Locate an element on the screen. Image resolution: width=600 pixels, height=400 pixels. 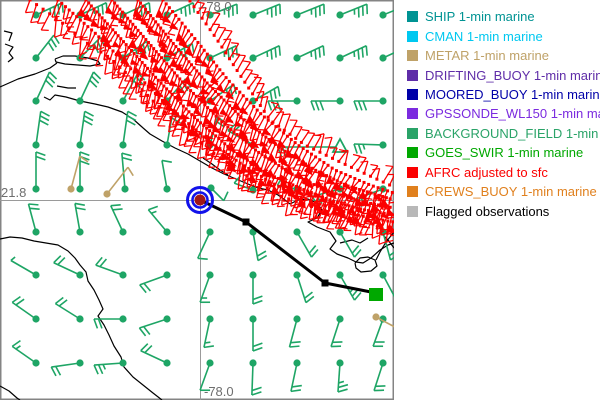
legend-label: GOES_SWIR 1-min marine is located at coordinates (504, 153).